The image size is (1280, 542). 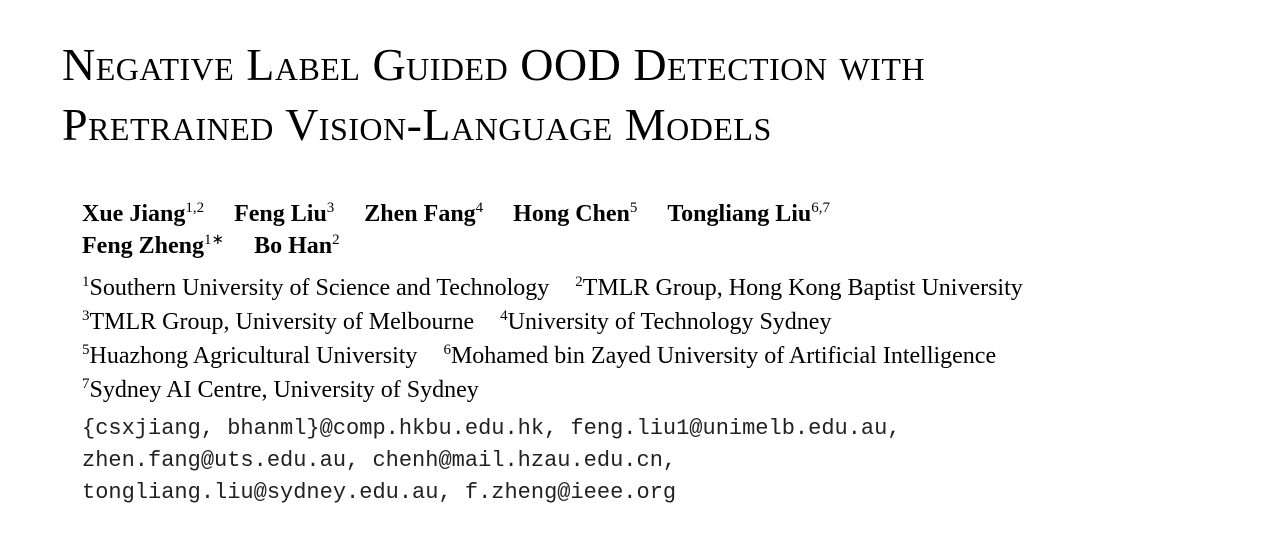 I want to click on affiliation: TMLR Group, Hong Kong Baptist University, so click(x=802, y=288).